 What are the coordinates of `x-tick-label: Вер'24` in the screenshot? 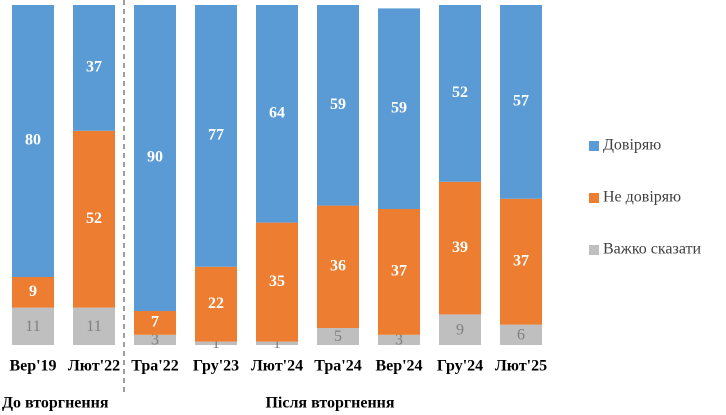 It's located at (398, 366).